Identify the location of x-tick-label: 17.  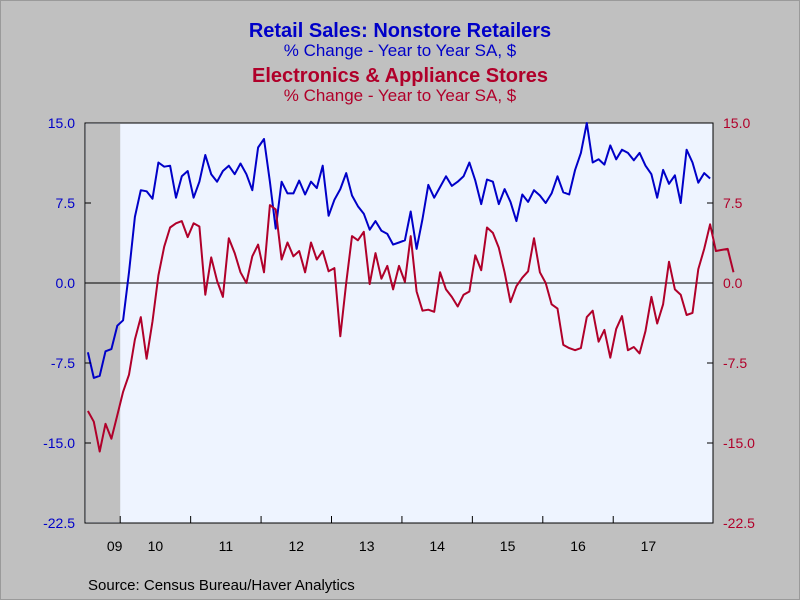
(649, 546).